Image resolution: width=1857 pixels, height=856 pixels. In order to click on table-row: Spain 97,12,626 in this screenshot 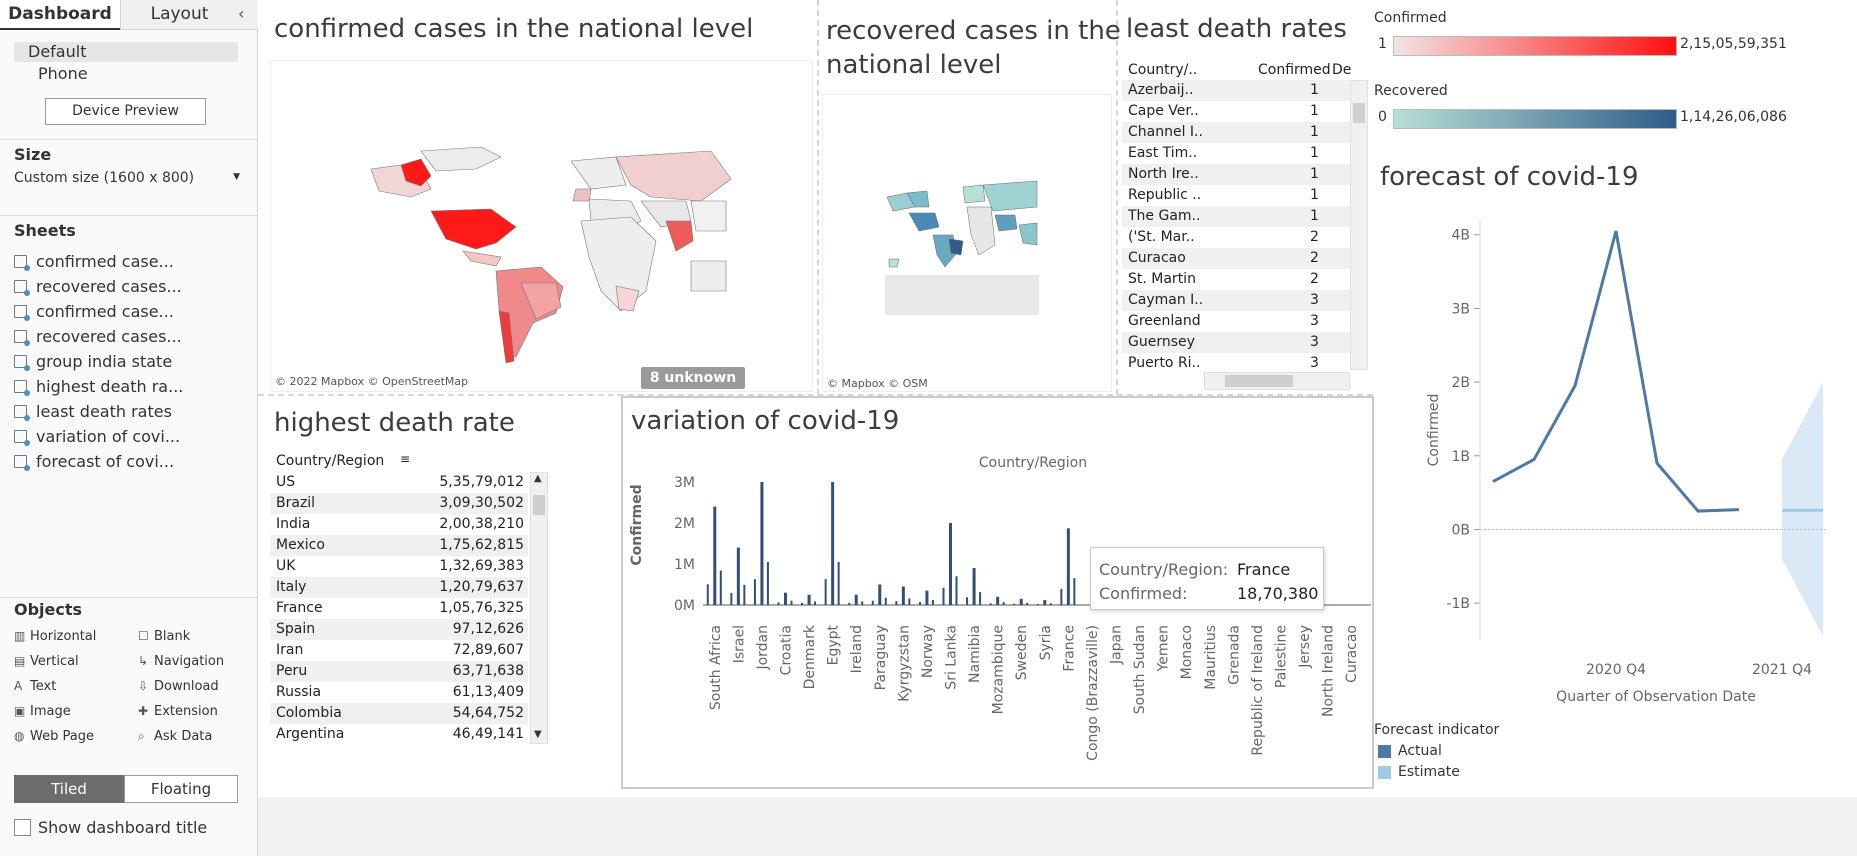, I will do `click(399, 629)`.